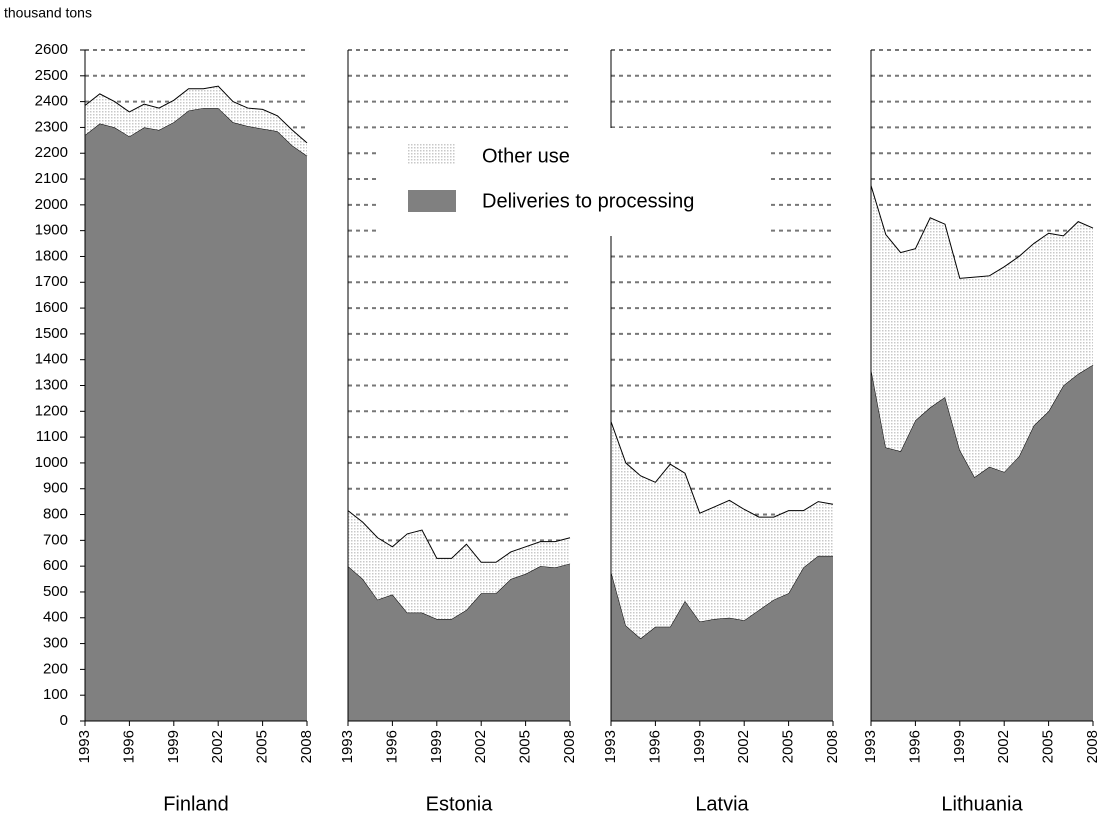 This screenshot has width=1102, height=837. What do you see at coordinates (526, 156) in the screenshot?
I see `legend-label: Other use` at bounding box center [526, 156].